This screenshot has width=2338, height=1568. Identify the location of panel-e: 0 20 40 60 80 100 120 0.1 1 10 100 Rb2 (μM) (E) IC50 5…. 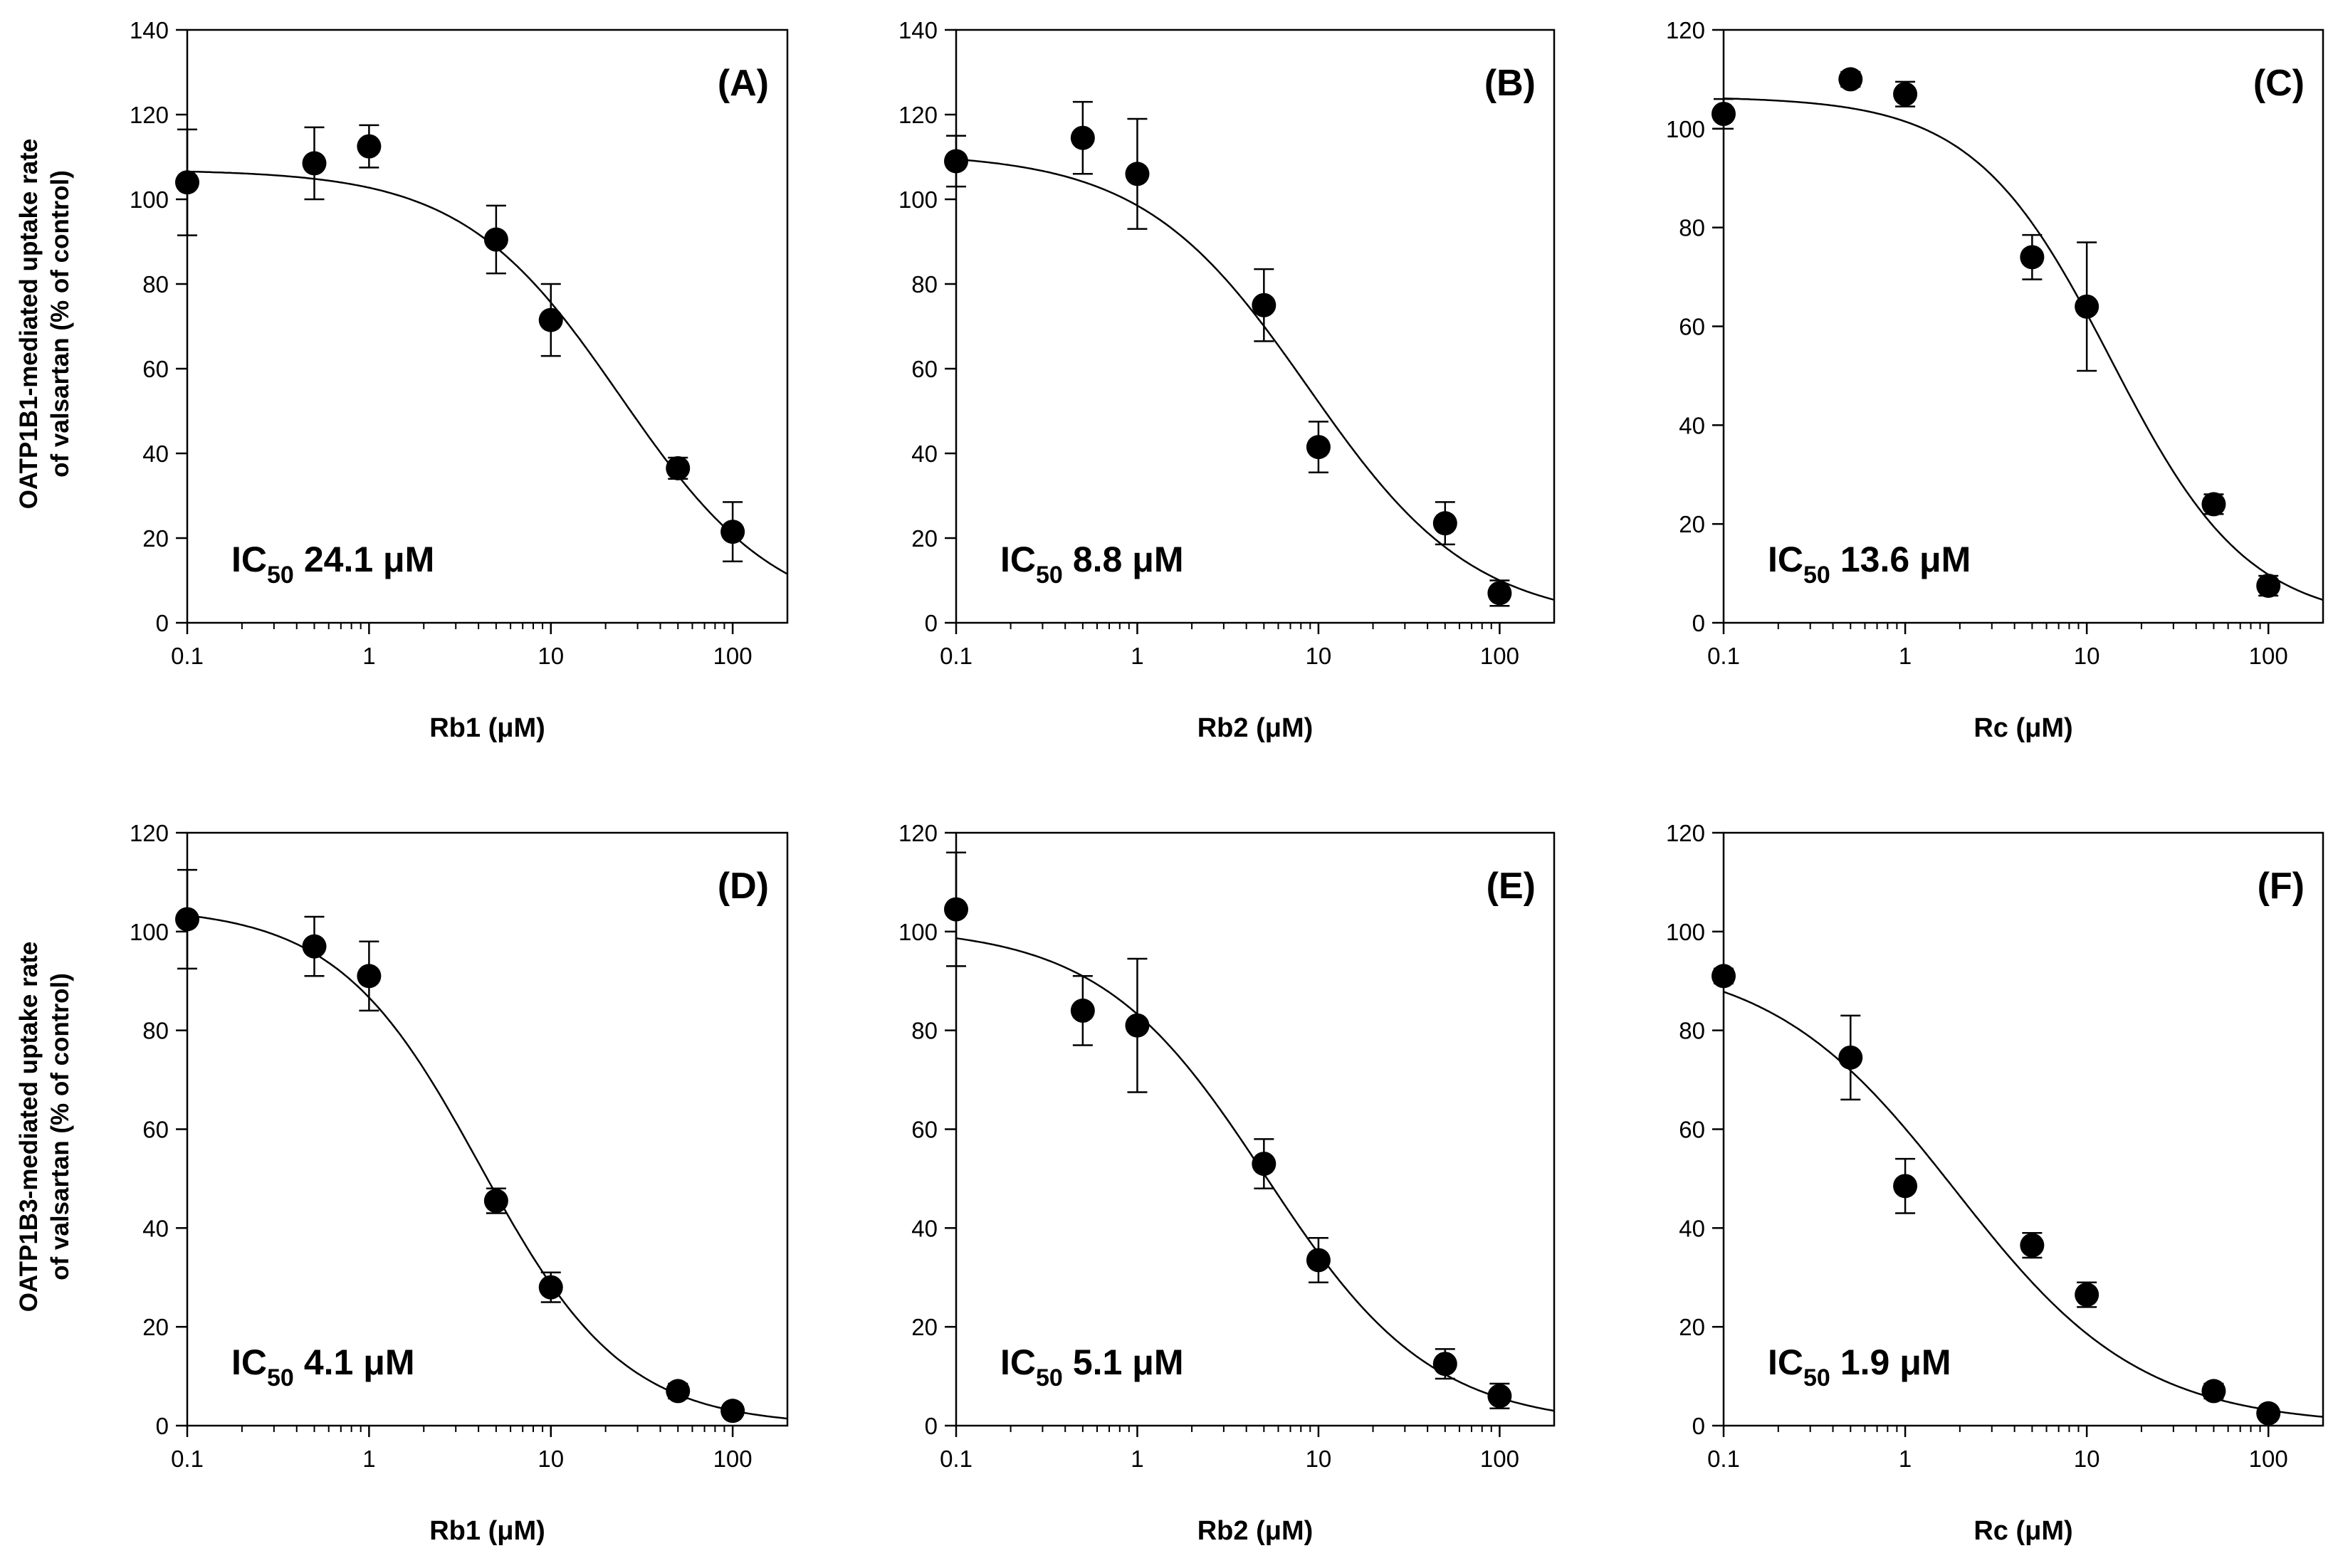
(1227, 1183).